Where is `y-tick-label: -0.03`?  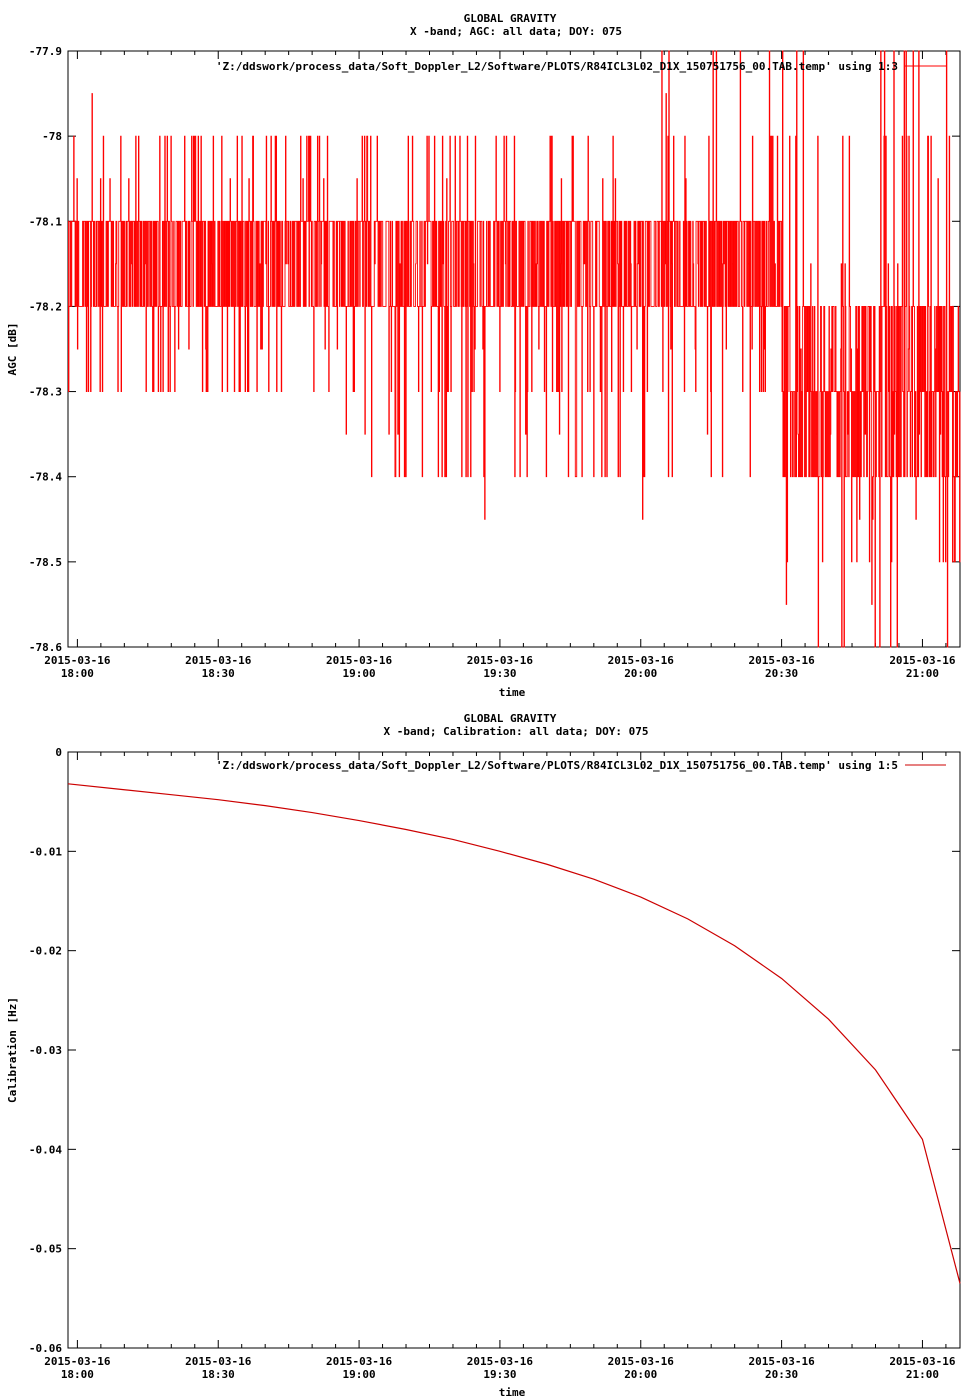
y-tick-label: -0.03 is located at coordinates (45, 1050).